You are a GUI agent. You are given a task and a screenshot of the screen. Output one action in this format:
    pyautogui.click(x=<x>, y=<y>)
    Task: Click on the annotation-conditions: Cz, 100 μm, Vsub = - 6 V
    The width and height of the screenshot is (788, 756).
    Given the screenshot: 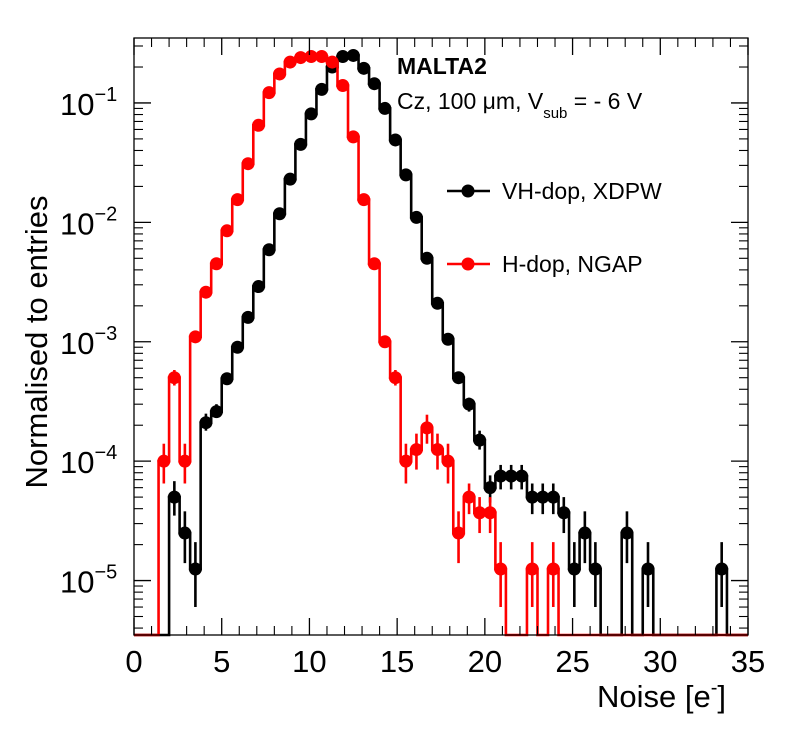 What is the action you would take?
    pyautogui.click(x=520, y=105)
    